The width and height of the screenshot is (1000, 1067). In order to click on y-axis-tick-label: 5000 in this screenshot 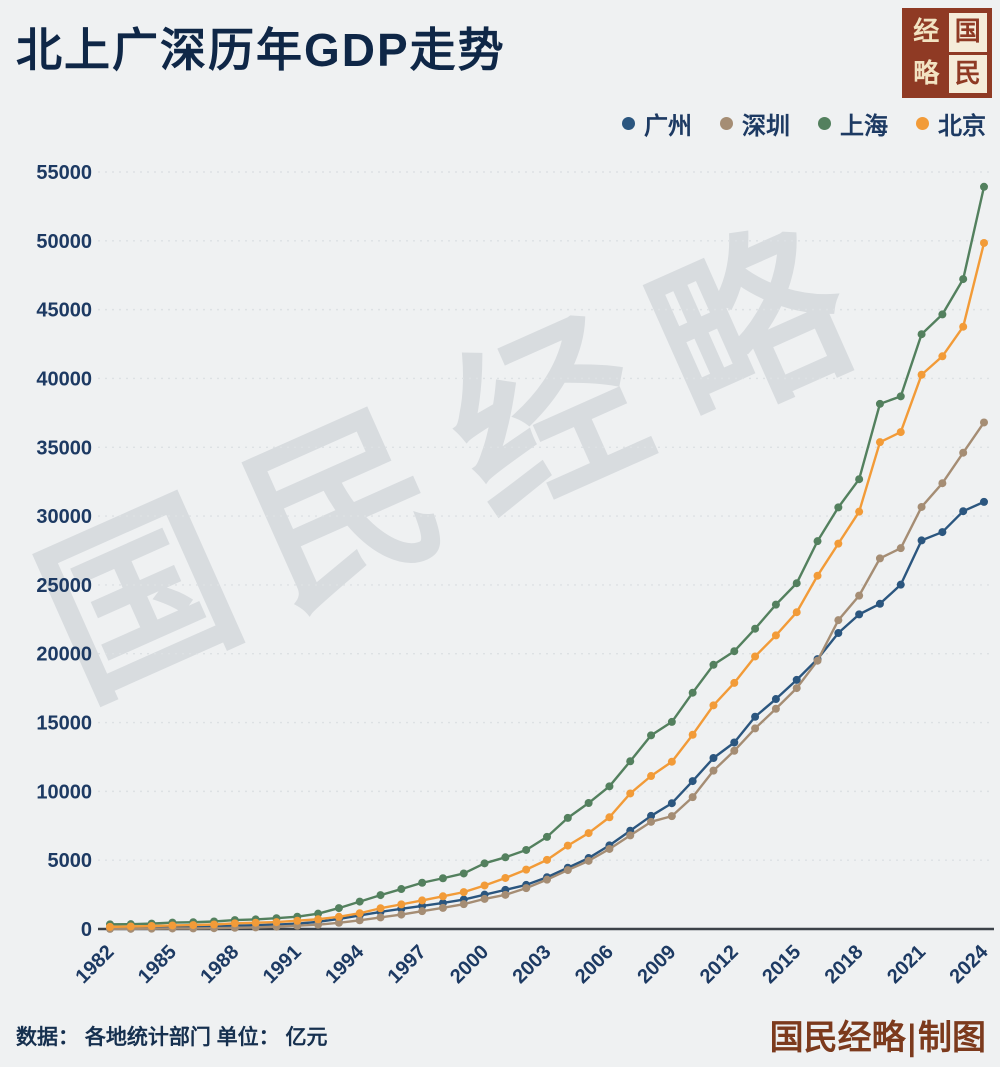, I will do `click(70, 861)`.